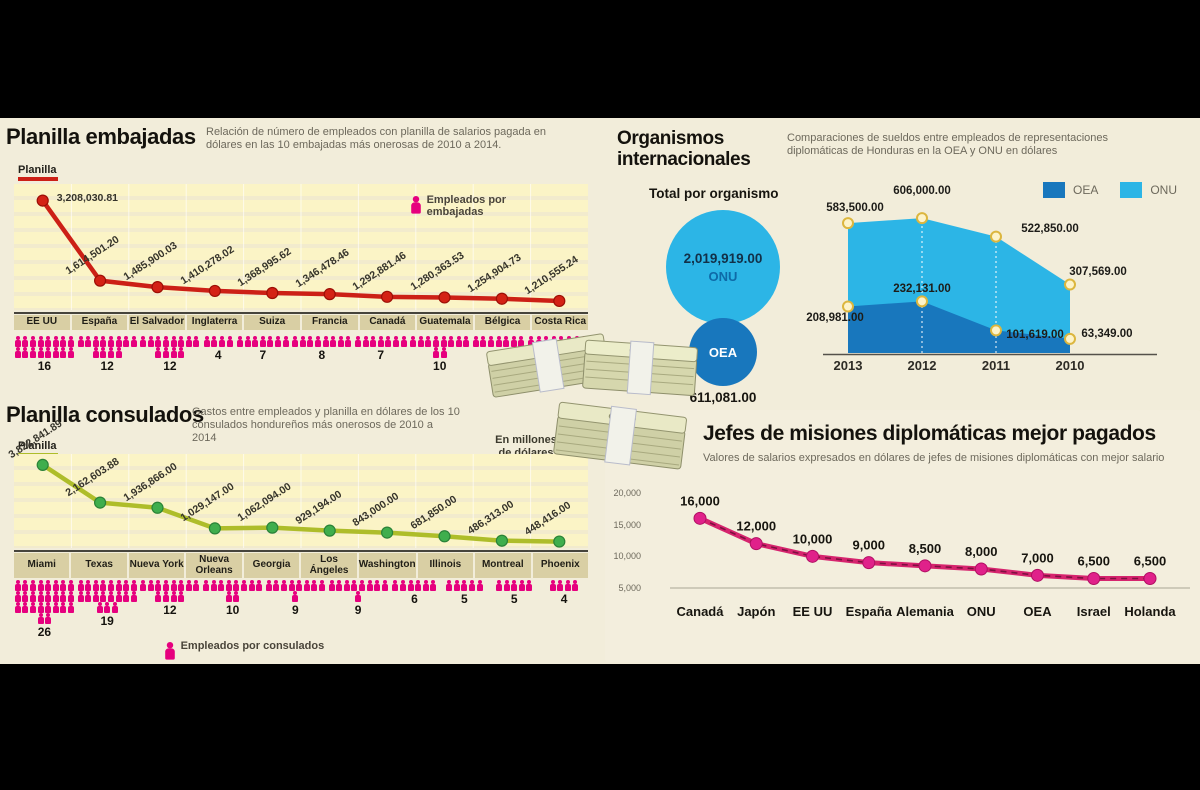 The height and width of the screenshot is (790, 1200). What do you see at coordinates (329, 322) in the screenshot?
I see `category-label: Francia` at bounding box center [329, 322].